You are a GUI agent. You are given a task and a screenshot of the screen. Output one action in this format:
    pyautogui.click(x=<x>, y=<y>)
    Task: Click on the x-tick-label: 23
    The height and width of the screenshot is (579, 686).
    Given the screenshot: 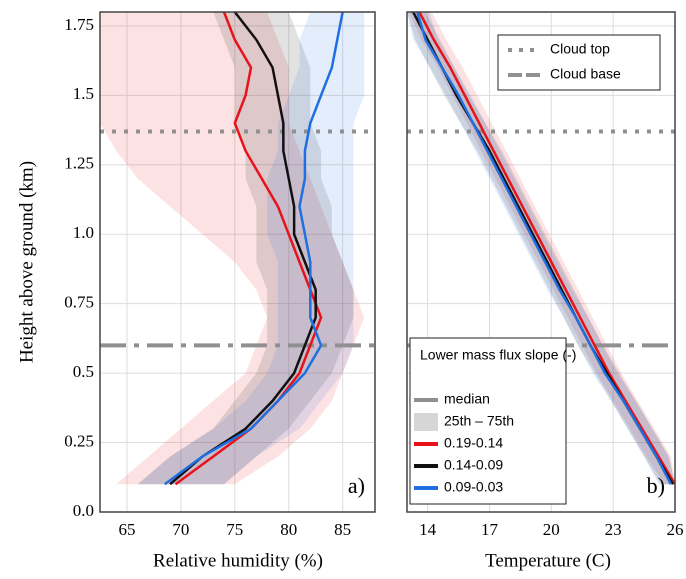 What is the action you would take?
    pyautogui.click(x=613, y=529)
    